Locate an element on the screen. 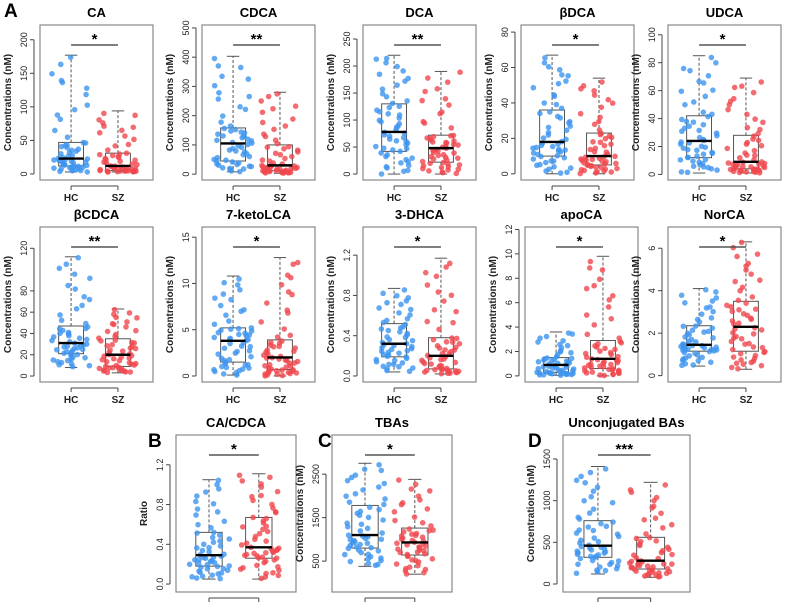 This screenshot has height=606, width=800. y-tick-label: 0.8 is located at coordinates (160, 504).